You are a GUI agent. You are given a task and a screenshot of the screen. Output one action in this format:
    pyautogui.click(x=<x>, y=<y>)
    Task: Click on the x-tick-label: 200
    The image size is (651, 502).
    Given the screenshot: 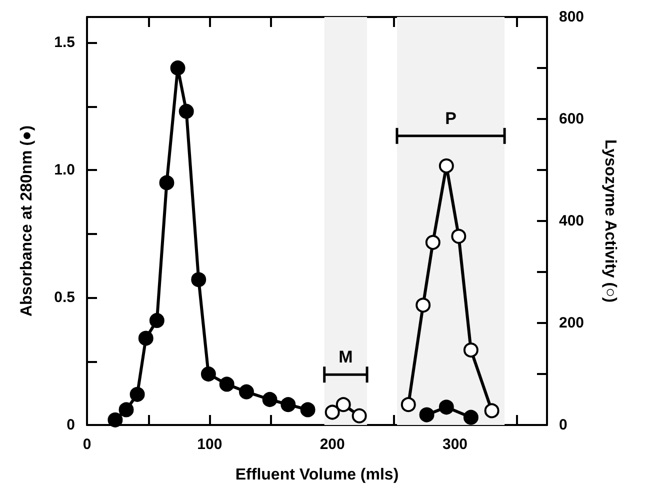 What is the action you would take?
    pyautogui.click(x=332, y=444)
    